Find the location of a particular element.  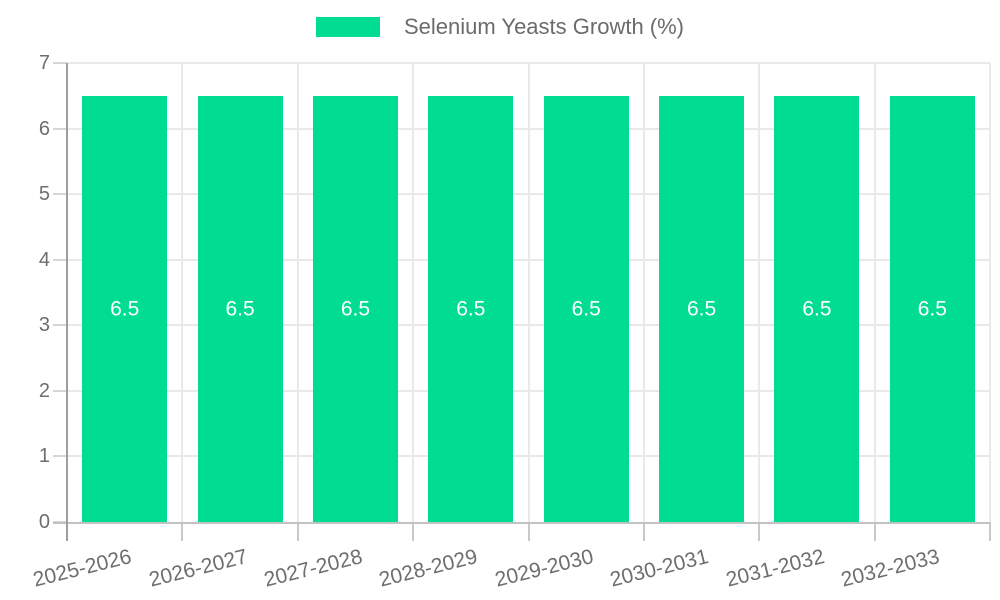

bar-2029-2030 is located at coordinates (586, 308).